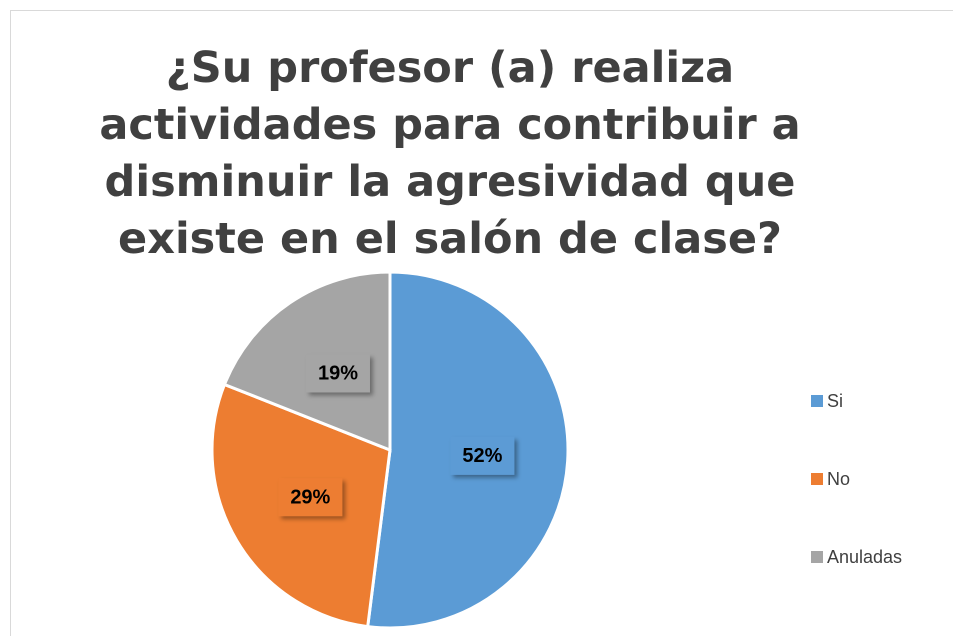 This screenshot has width=953, height=636. I want to click on value-label: 29%, so click(310, 497).